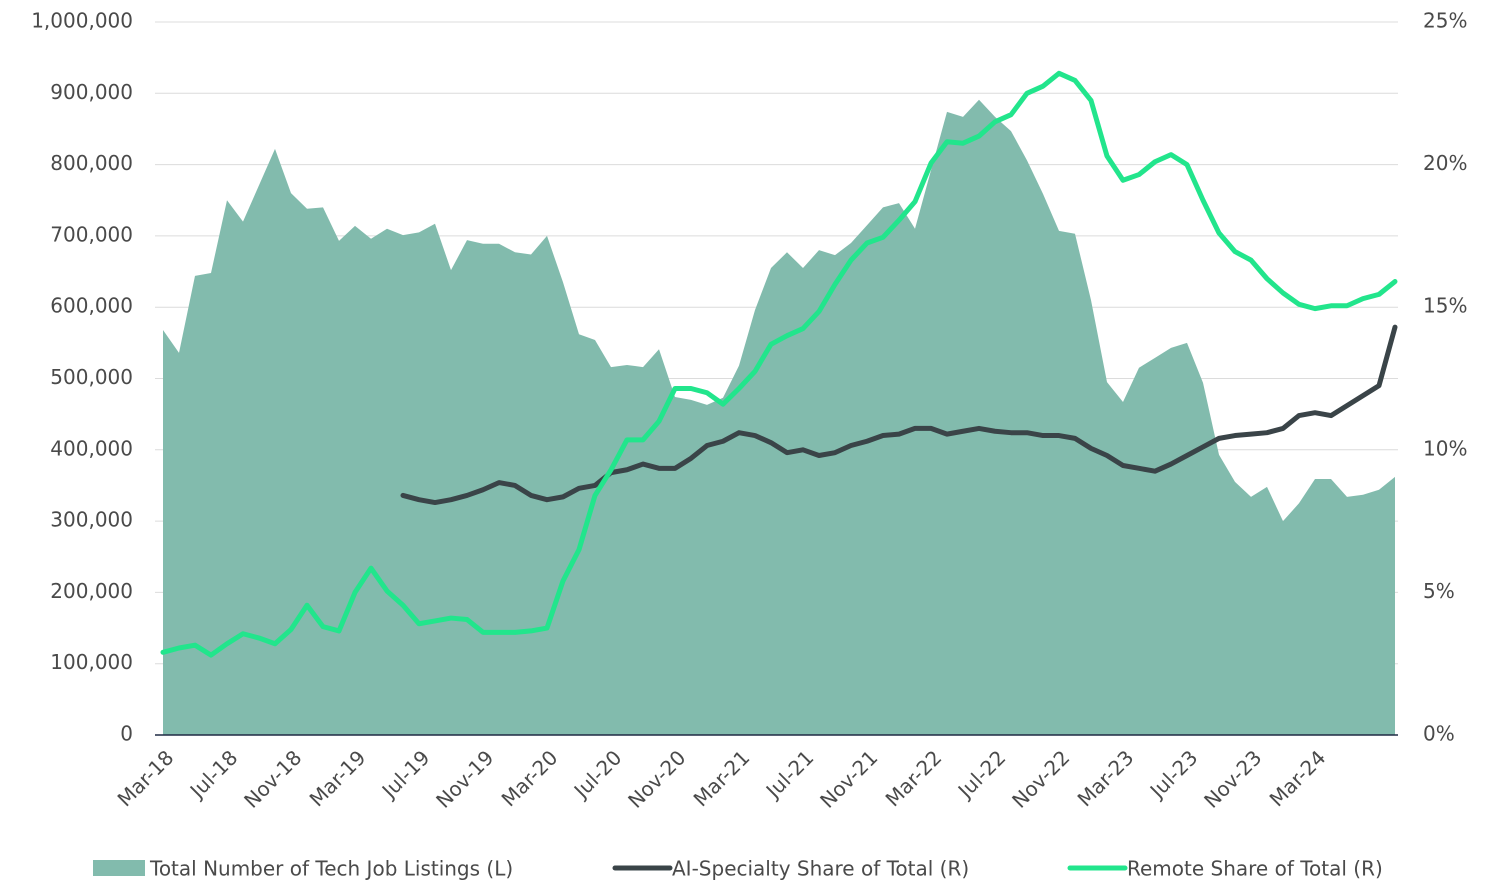 This screenshot has width=1485, height=884. I want to click on y2-tick-label: 10%, so click(1445, 448).